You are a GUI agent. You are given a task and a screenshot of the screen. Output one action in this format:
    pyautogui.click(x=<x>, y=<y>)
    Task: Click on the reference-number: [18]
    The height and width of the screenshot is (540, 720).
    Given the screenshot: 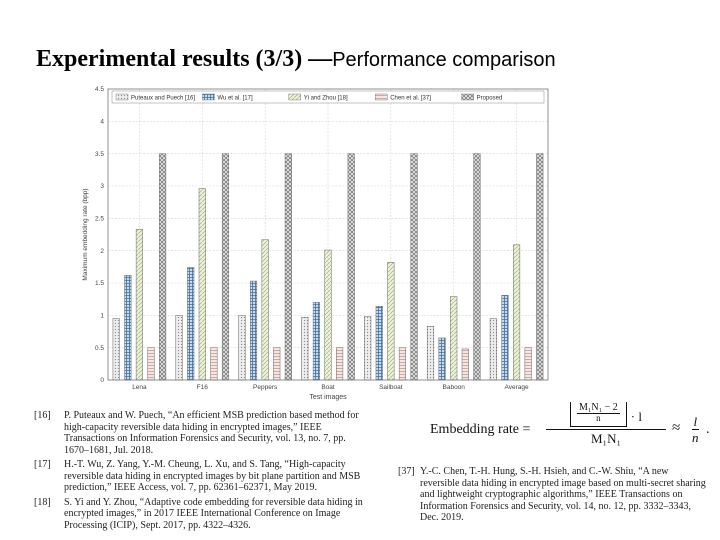 What is the action you would take?
    pyautogui.click(x=42, y=502)
    